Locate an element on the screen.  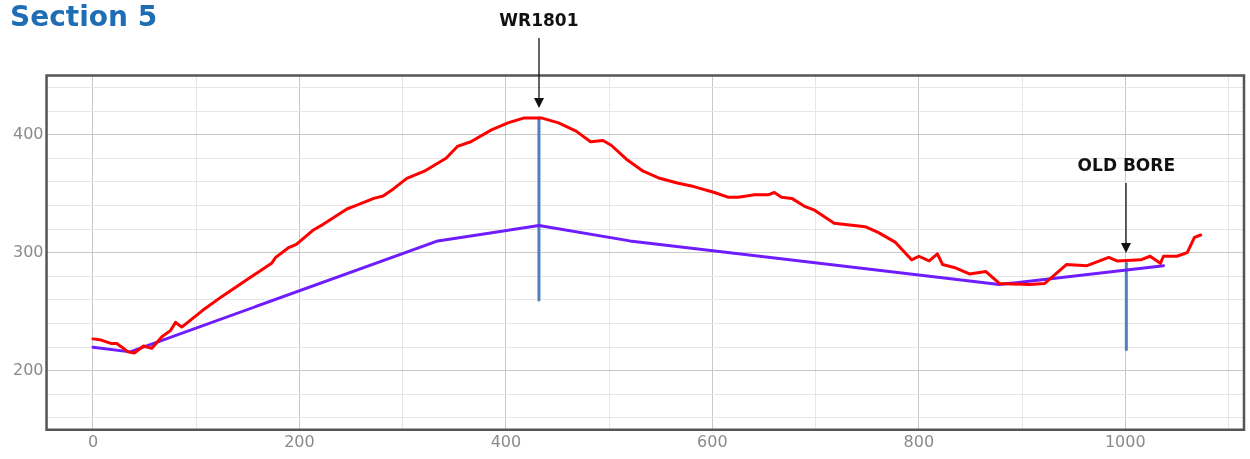
x-tick-label: 400 is located at coordinates (506, 441).